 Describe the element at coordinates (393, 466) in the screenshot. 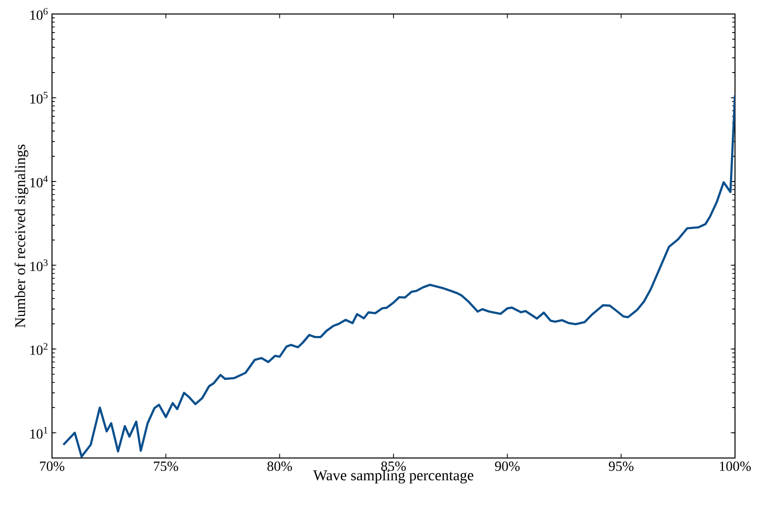

I see `x-tick-label: 85%` at that location.